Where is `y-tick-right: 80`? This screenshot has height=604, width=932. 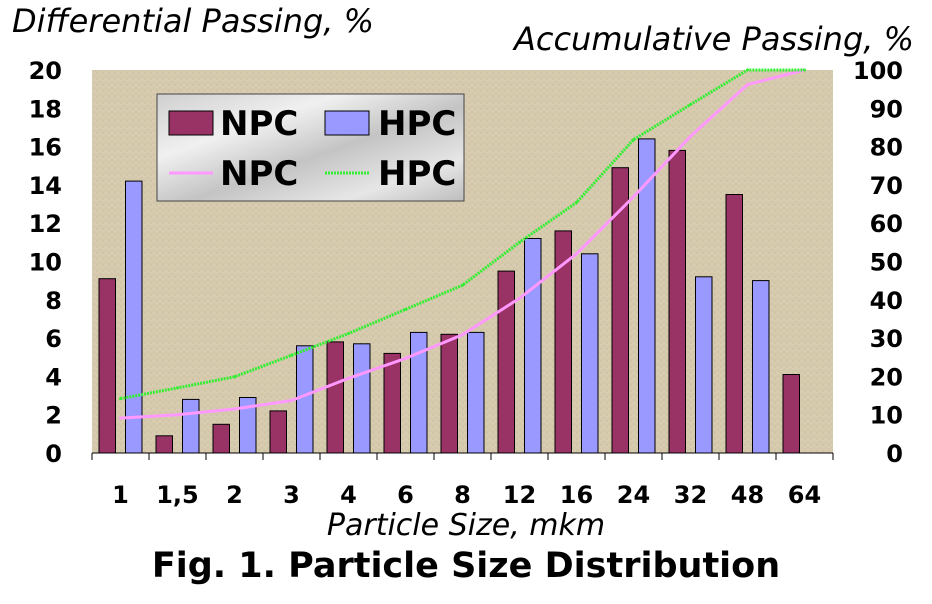 y-tick-right: 80 is located at coordinates (886, 148).